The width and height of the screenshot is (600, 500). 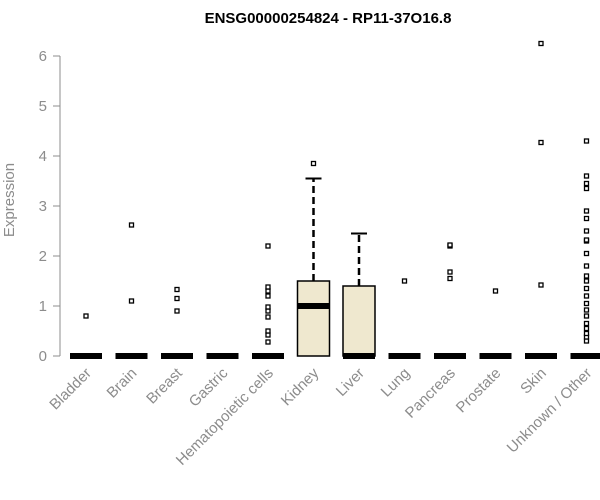 I want to click on box-hematopoietic-cells, so click(x=268, y=301).